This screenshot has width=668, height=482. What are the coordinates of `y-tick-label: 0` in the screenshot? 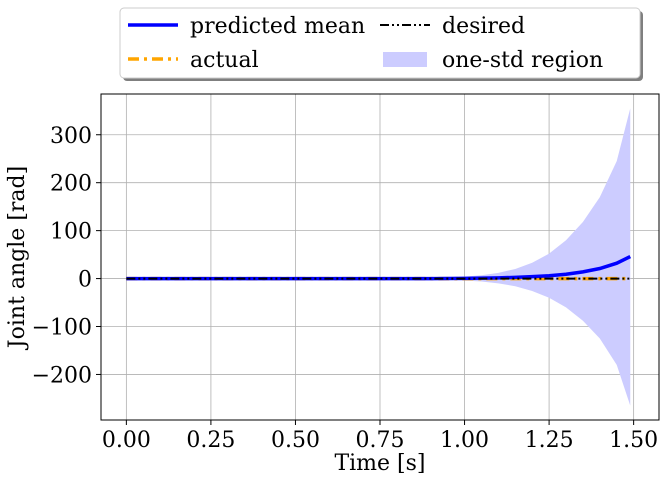 It's located at (85, 280).